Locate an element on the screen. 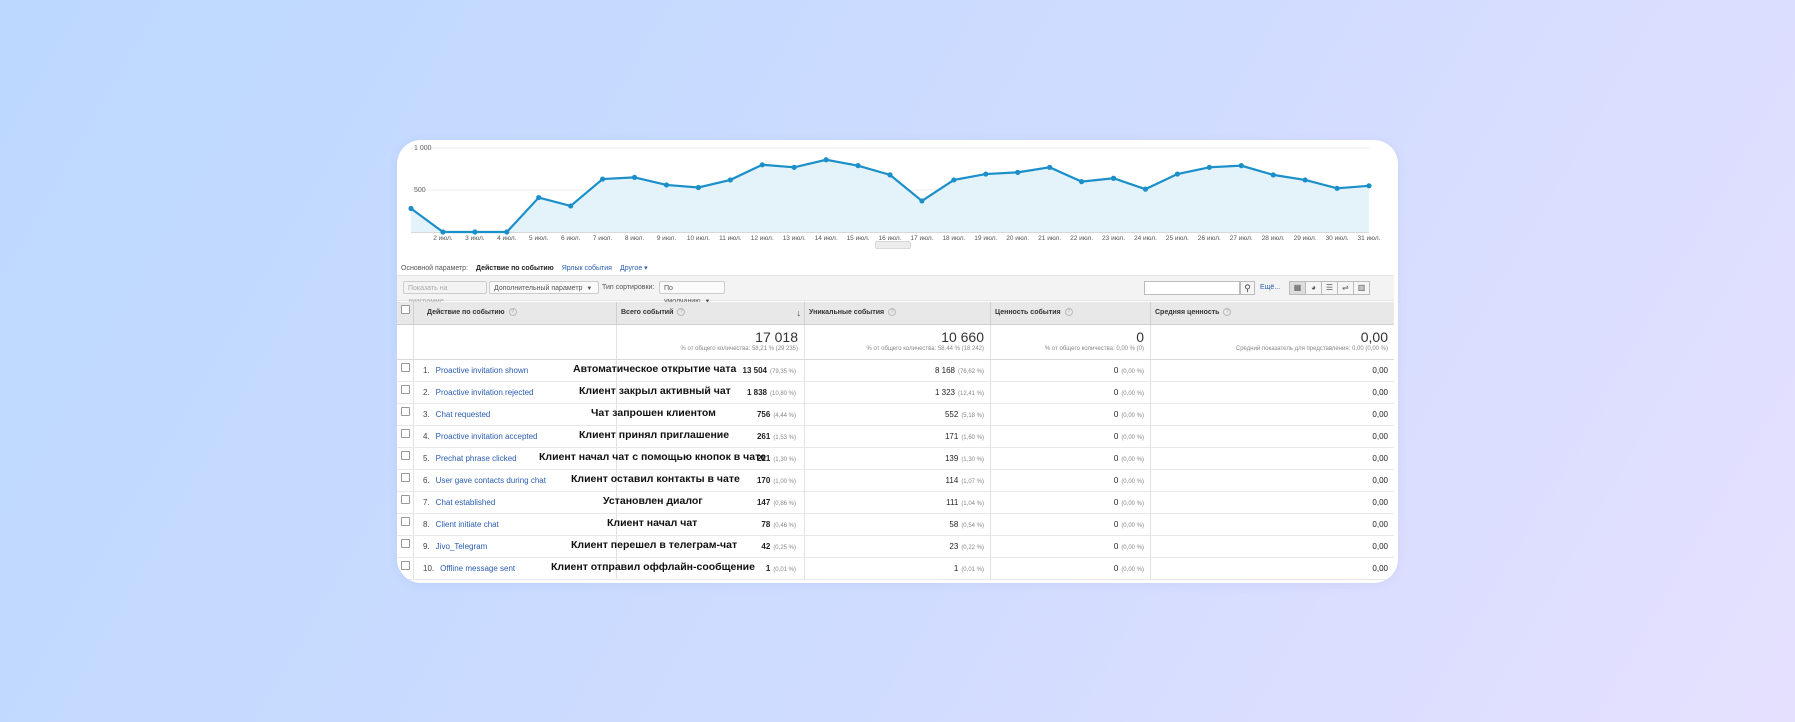 The height and width of the screenshot is (722, 1795). header-event-action: Действие по событию? is located at coordinates (514, 313).